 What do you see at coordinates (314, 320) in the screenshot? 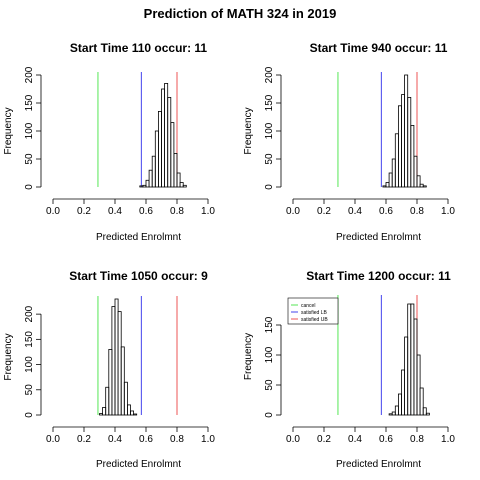
I see `legend-label: satisfied UB` at bounding box center [314, 320].